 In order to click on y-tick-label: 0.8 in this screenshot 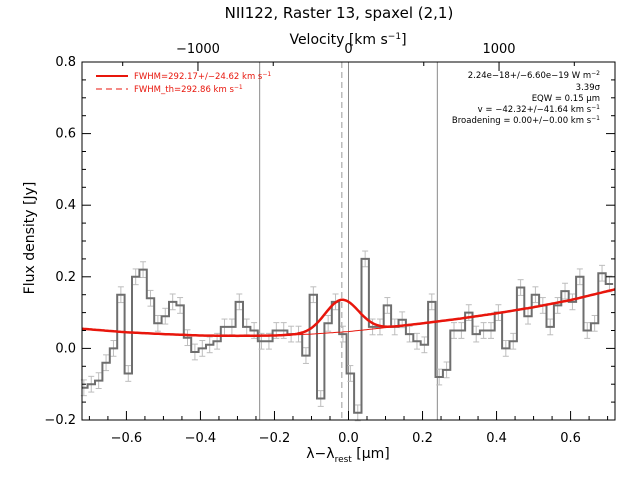, I will do `click(65, 62)`.